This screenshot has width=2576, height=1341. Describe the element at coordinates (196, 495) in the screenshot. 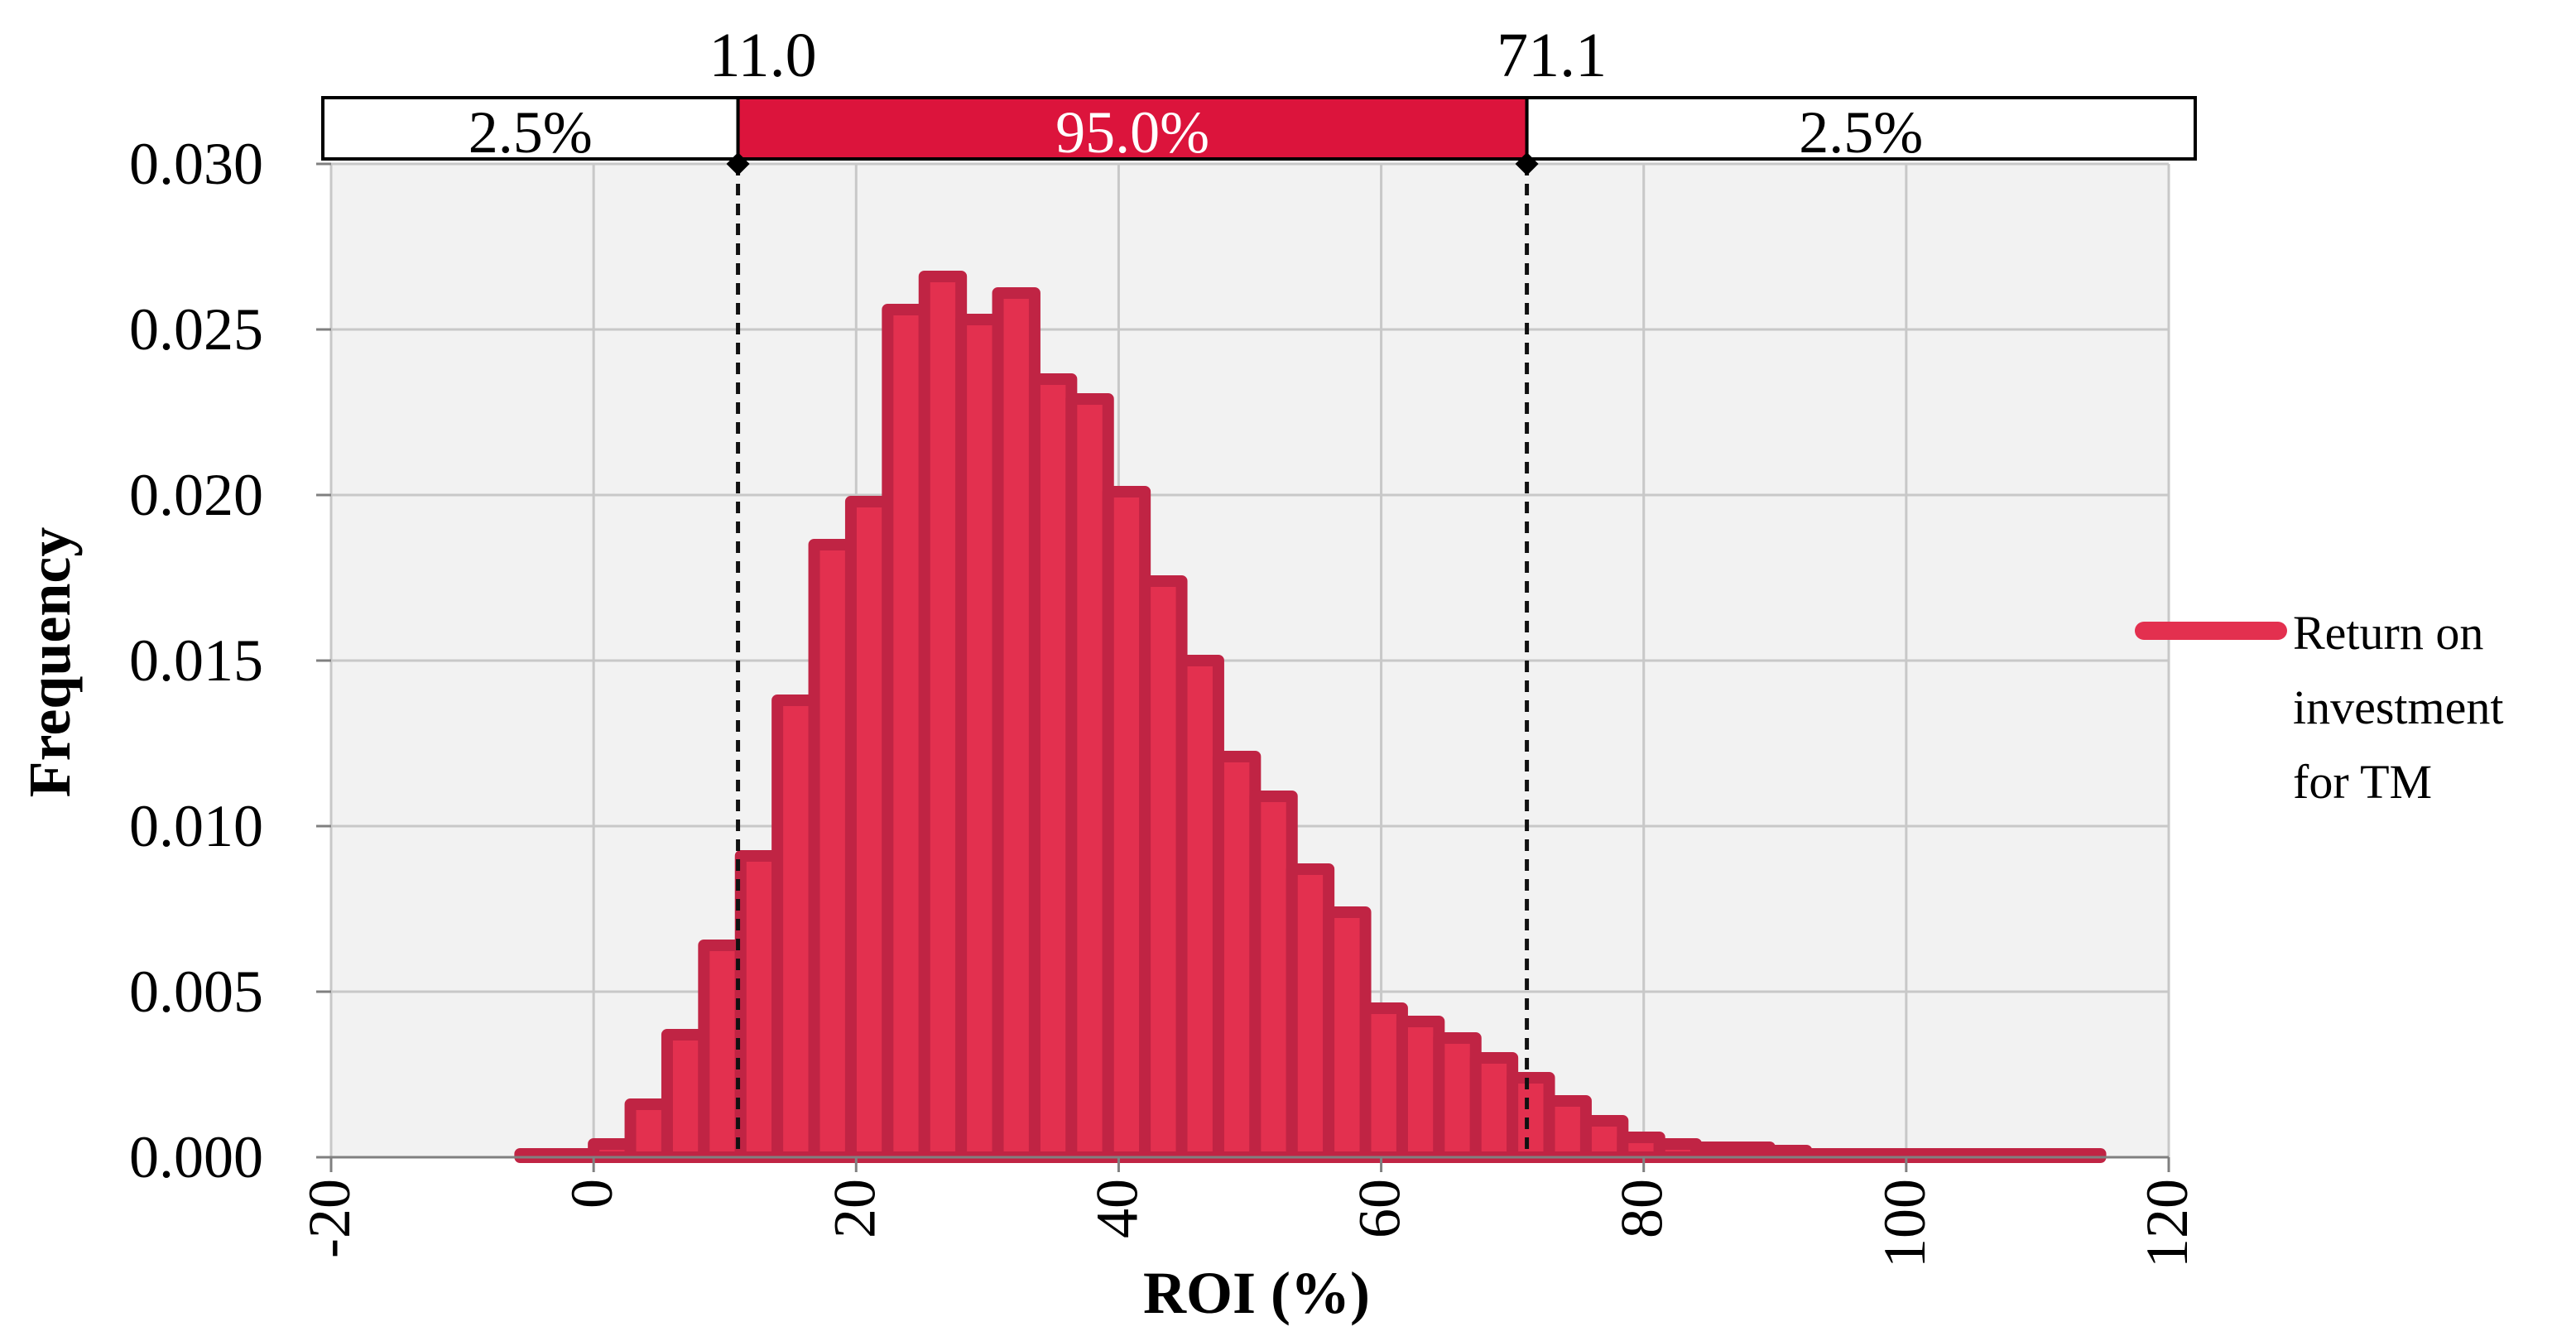

I see `y-tick-label-4: 0.020` at that location.